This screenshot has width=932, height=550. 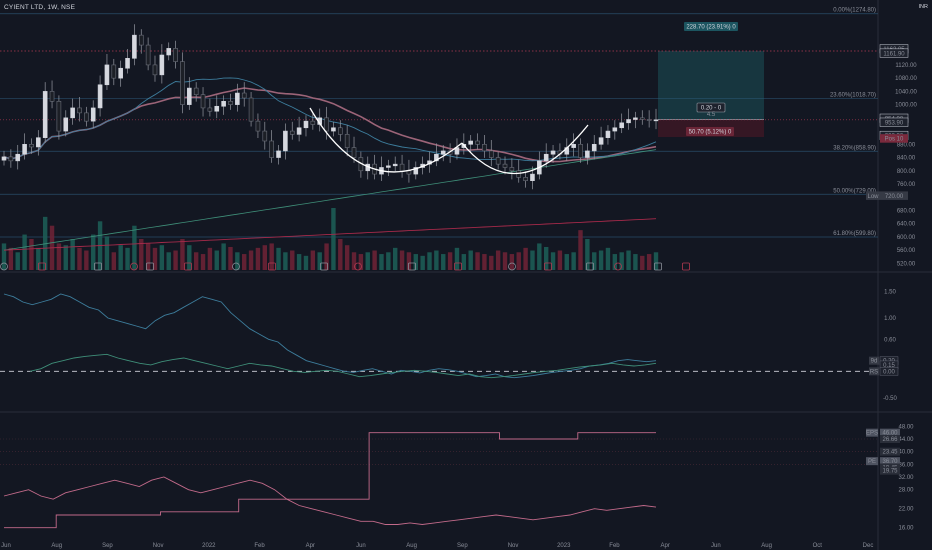 I want to click on indicator-1-axis-tick: -0.50, so click(x=890, y=399).